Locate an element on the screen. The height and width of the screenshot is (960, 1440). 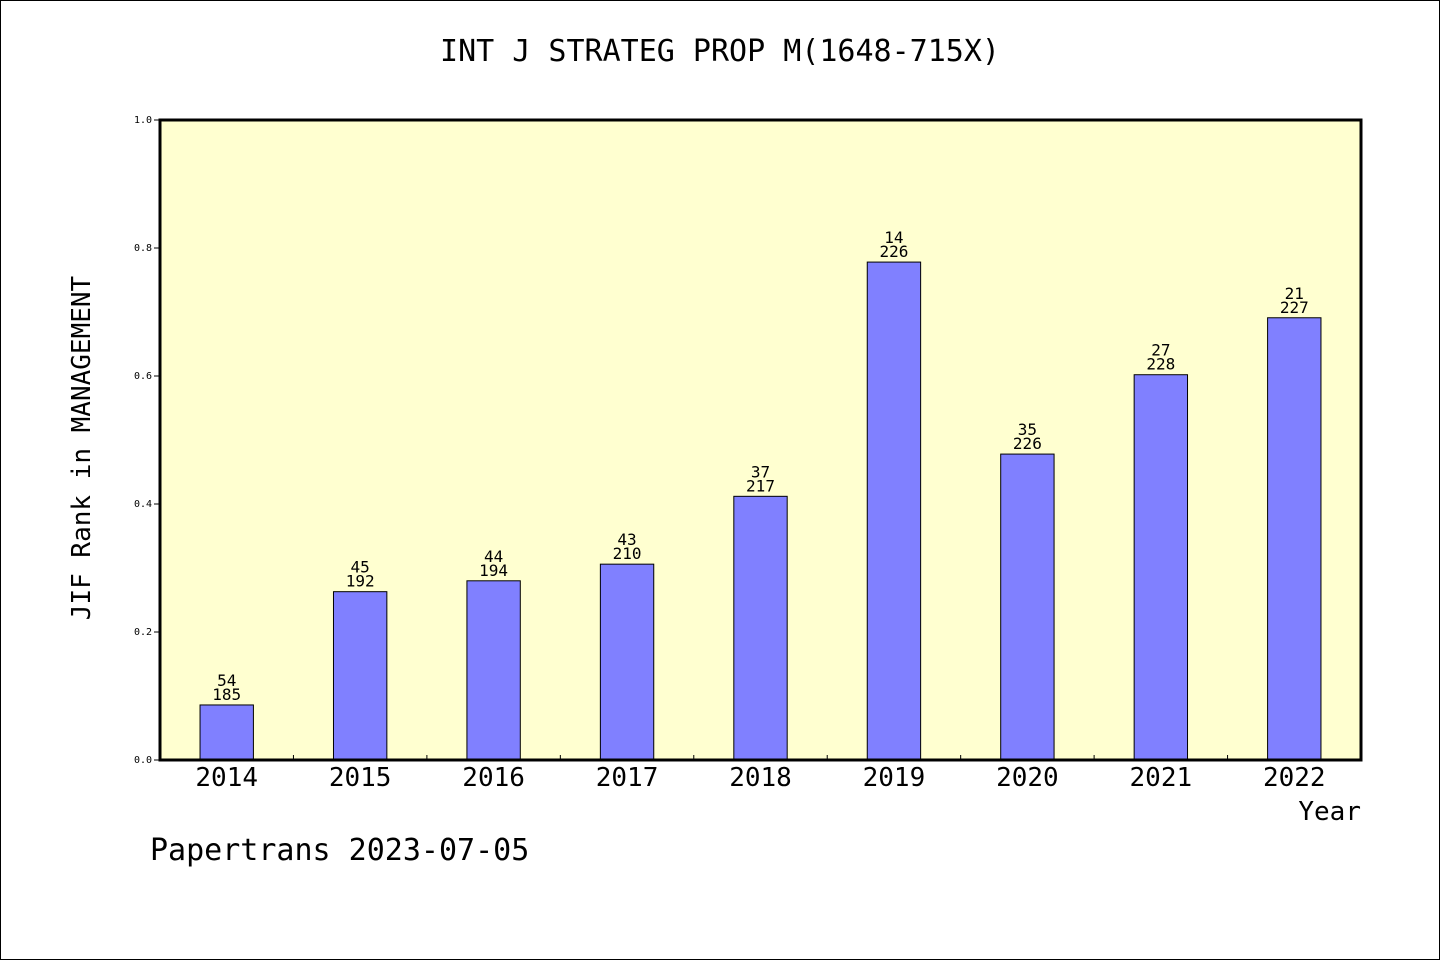
bar-label-rank: 45 is located at coordinates (360, 567).